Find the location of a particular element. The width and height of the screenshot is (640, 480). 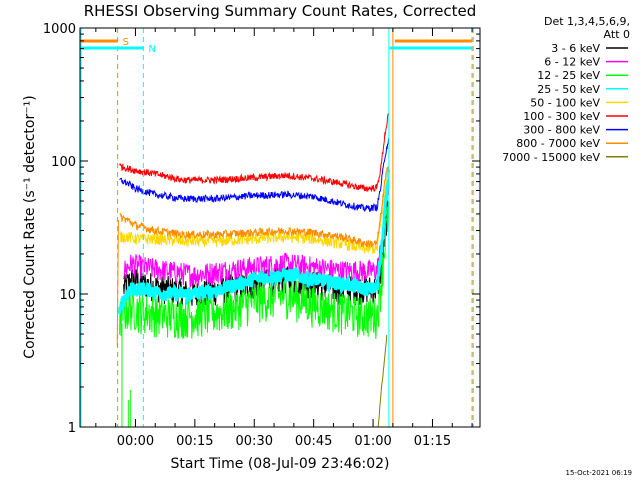

x-tick-label-5: 01:15 is located at coordinates (432, 441).